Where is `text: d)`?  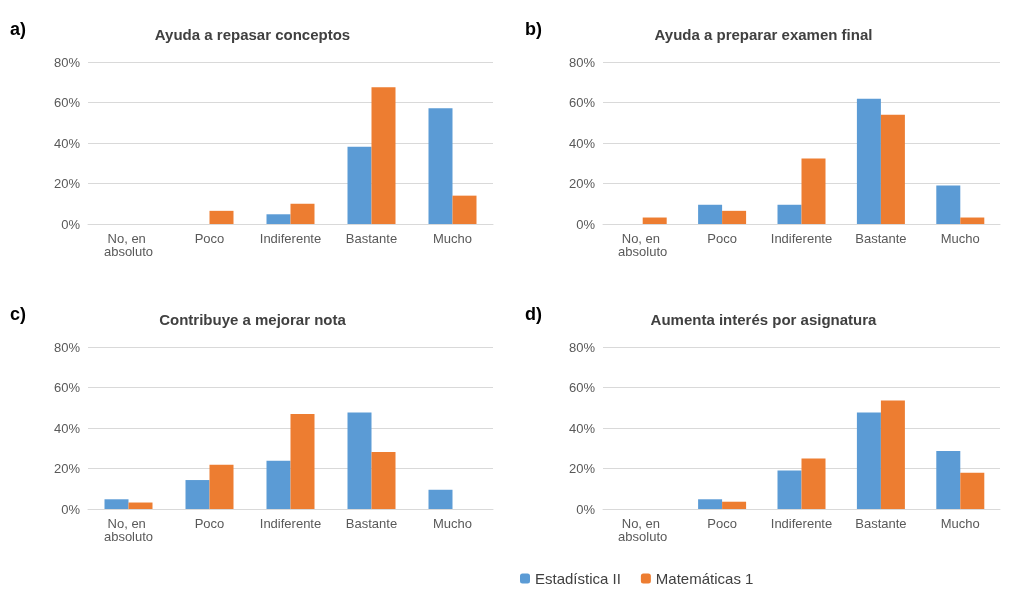
text: d) is located at coordinates (533, 314).